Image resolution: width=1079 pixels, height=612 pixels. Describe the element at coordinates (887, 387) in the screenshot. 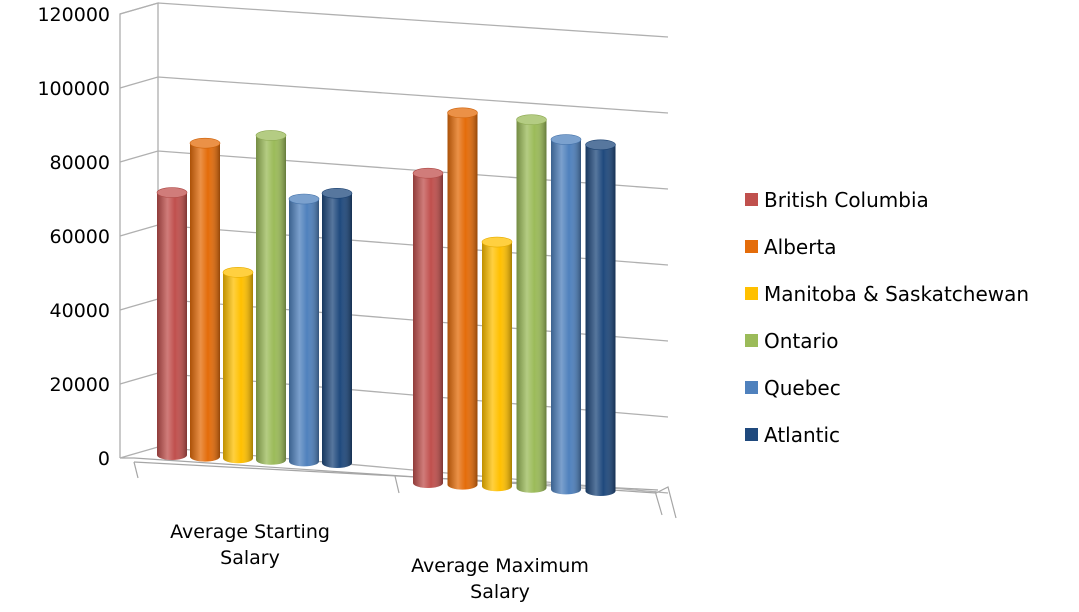

I see `legend-item: Quebec` at that location.